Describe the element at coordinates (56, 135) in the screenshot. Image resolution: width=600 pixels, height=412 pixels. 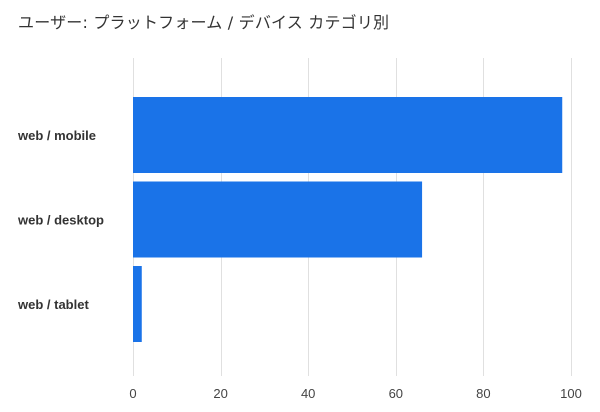
I see `category-label: web / mobile` at that location.